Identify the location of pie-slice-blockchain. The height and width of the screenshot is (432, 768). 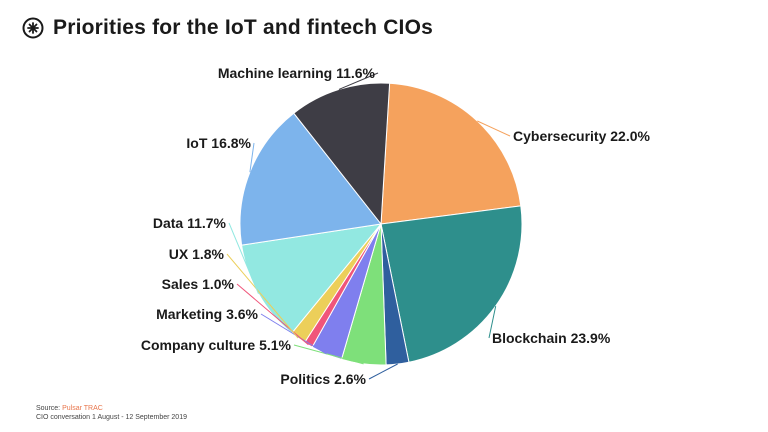
(451, 284).